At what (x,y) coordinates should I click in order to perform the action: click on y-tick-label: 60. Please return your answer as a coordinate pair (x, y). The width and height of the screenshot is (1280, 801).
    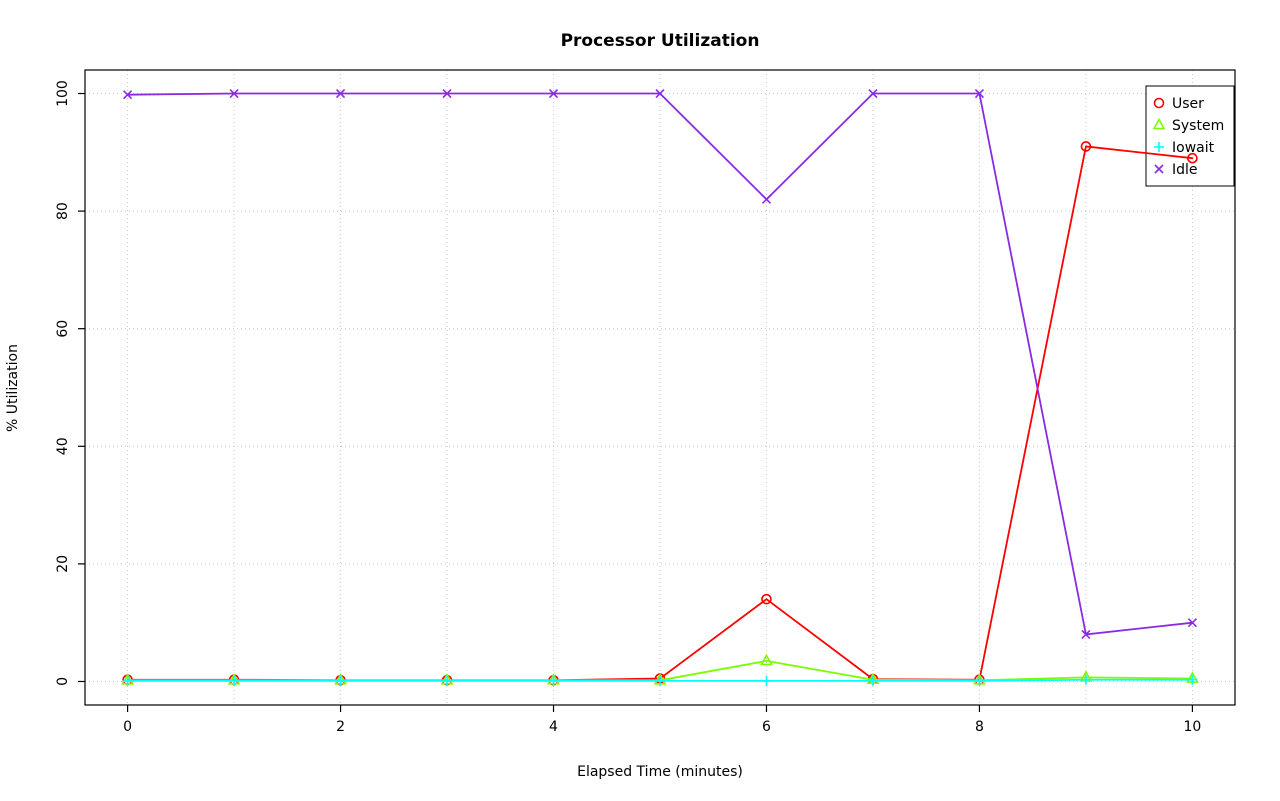
    Looking at the image, I should click on (63, 329).